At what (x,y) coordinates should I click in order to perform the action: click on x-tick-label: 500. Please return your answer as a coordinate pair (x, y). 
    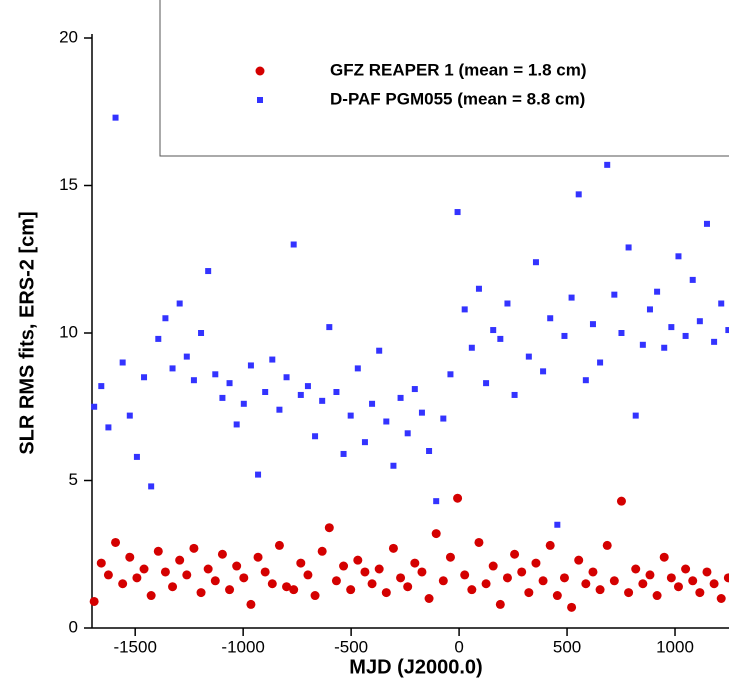
    Looking at the image, I should click on (567, 646).